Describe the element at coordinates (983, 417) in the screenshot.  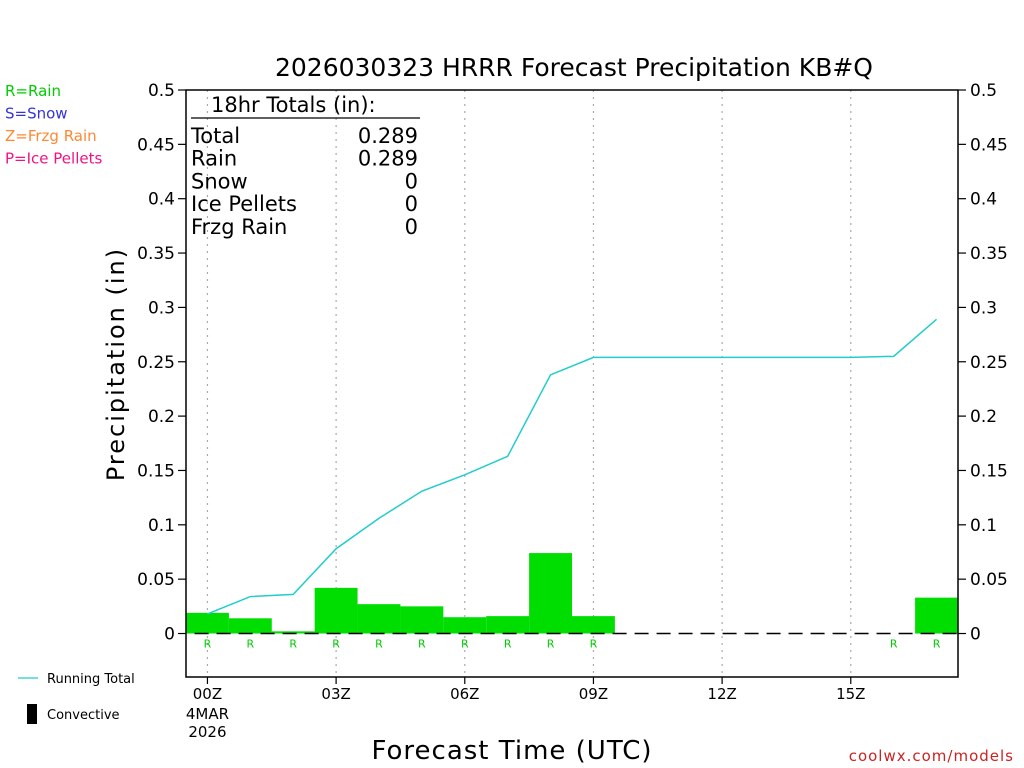
I see `y-tick-label-right: 0.2` at that location.